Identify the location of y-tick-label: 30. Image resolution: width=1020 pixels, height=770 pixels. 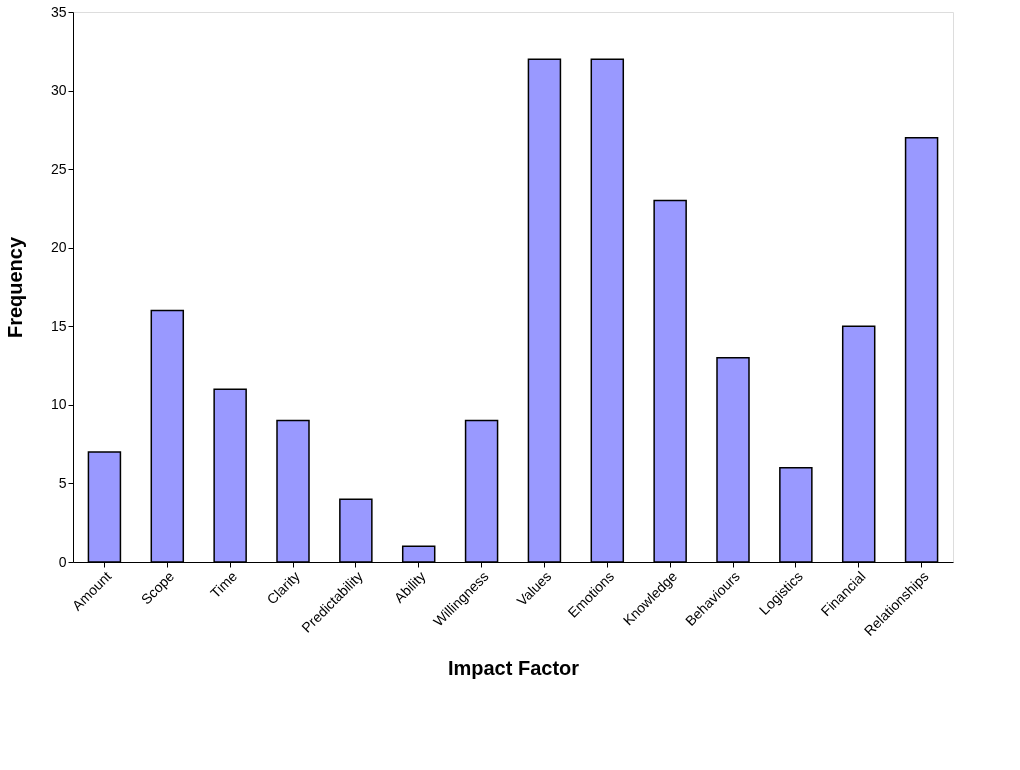
(58, 90).